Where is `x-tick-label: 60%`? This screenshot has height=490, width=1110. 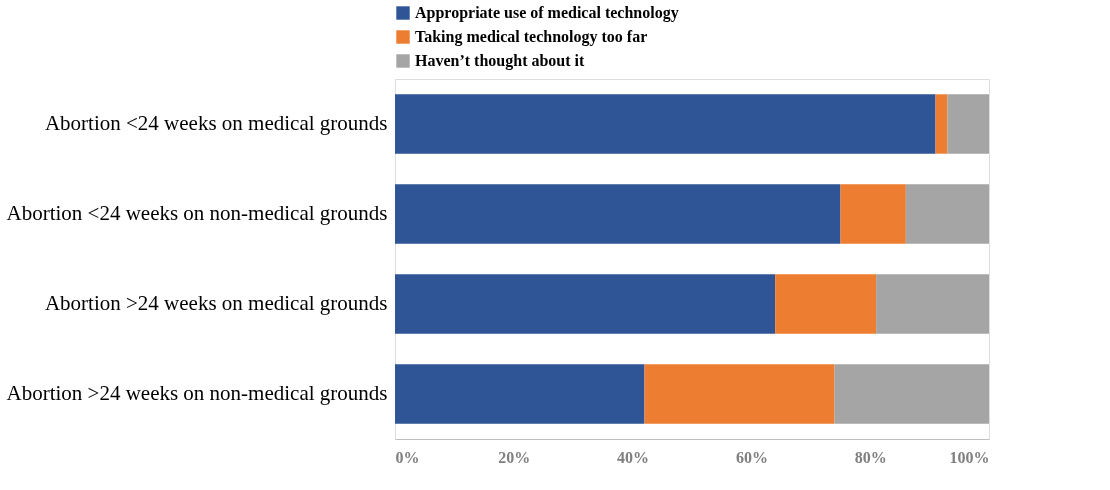 x-tick-label: 60% is located at coordinates (751, 457).